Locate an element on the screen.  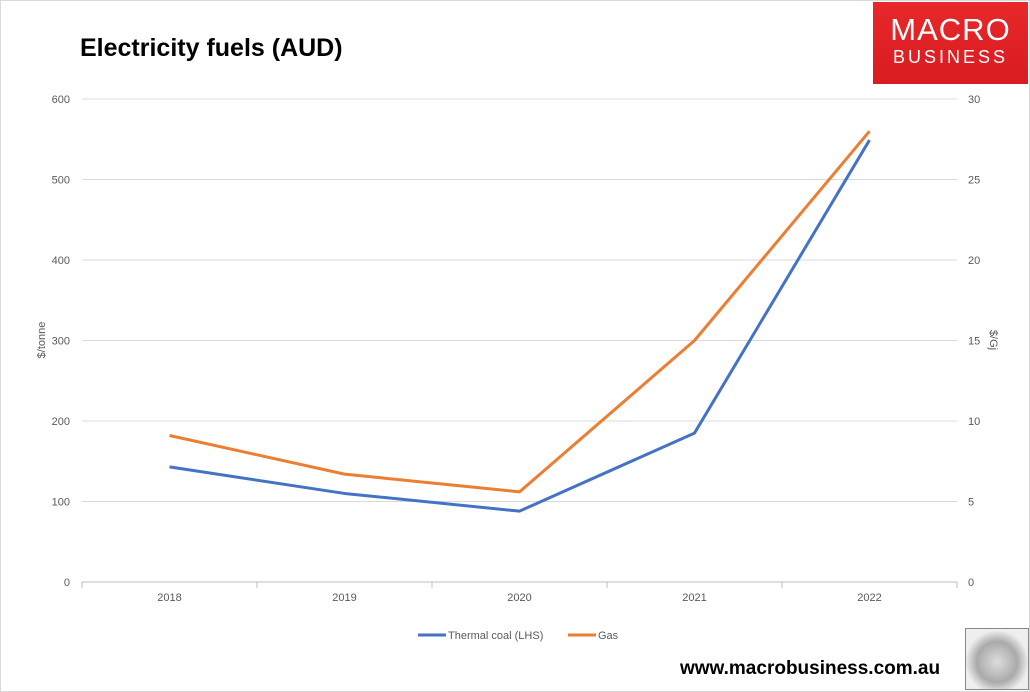
y-axis-label: $/tonne is located at coordinates (42, 340).